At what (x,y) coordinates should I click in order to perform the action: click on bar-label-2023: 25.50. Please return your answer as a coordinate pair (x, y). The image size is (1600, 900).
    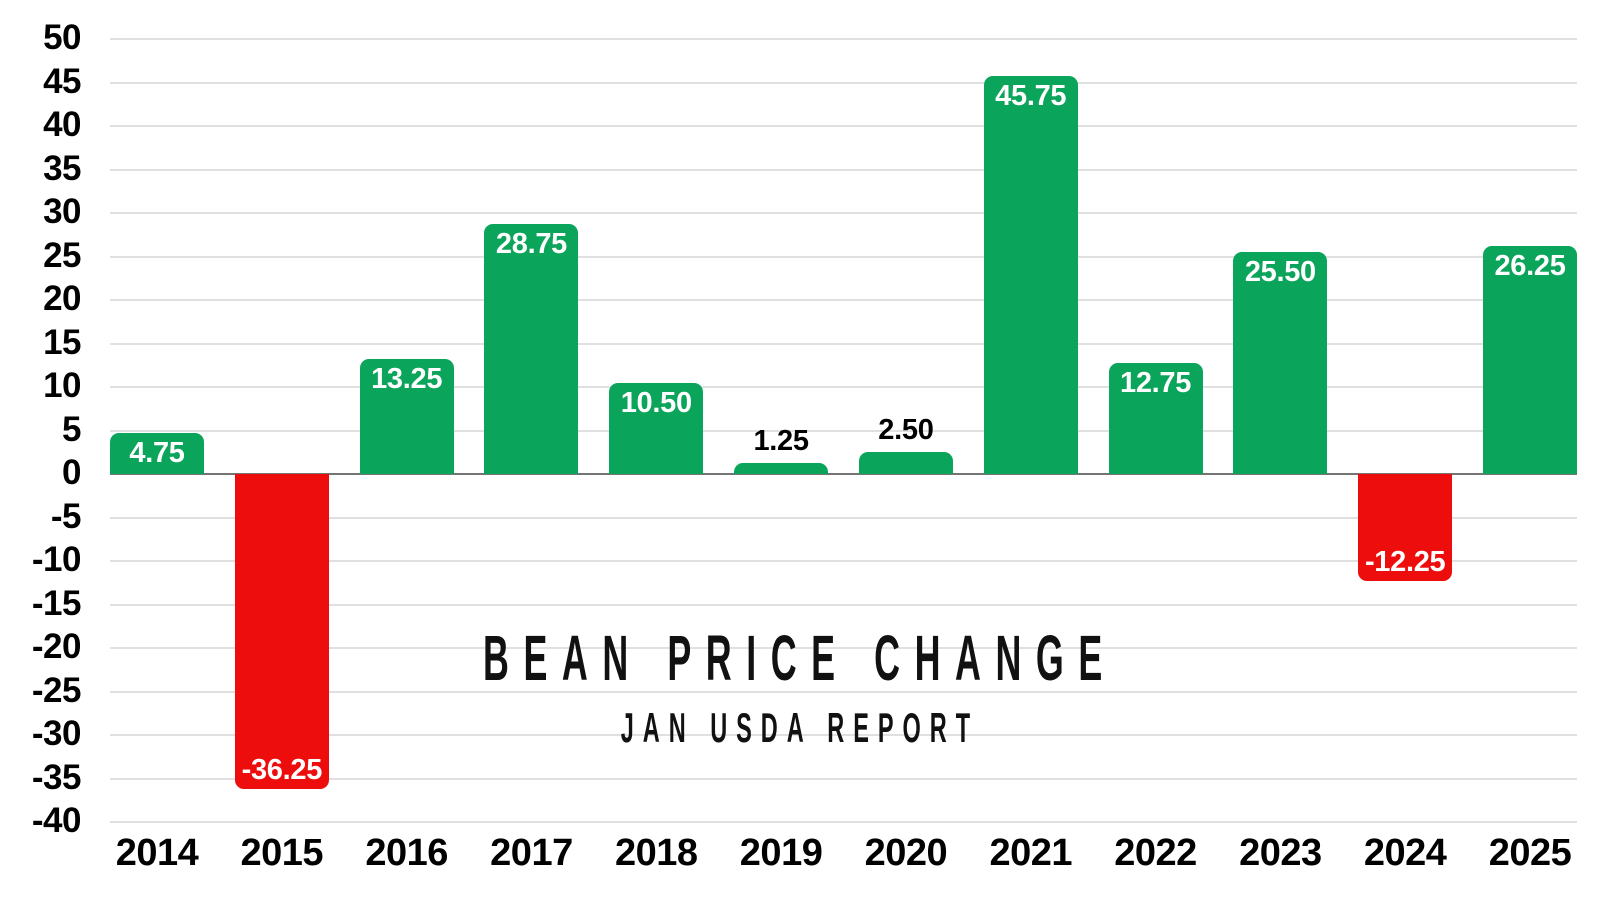
    Looking at the image, I should click on (1280, 272).